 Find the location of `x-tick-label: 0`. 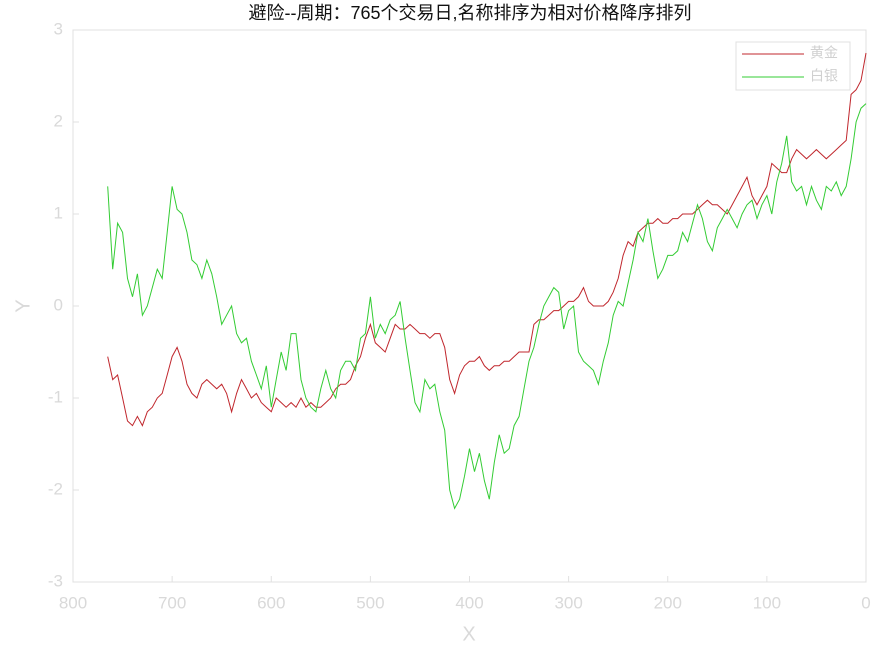

x-tick-label: 0 is located at coordinates (865, 602).